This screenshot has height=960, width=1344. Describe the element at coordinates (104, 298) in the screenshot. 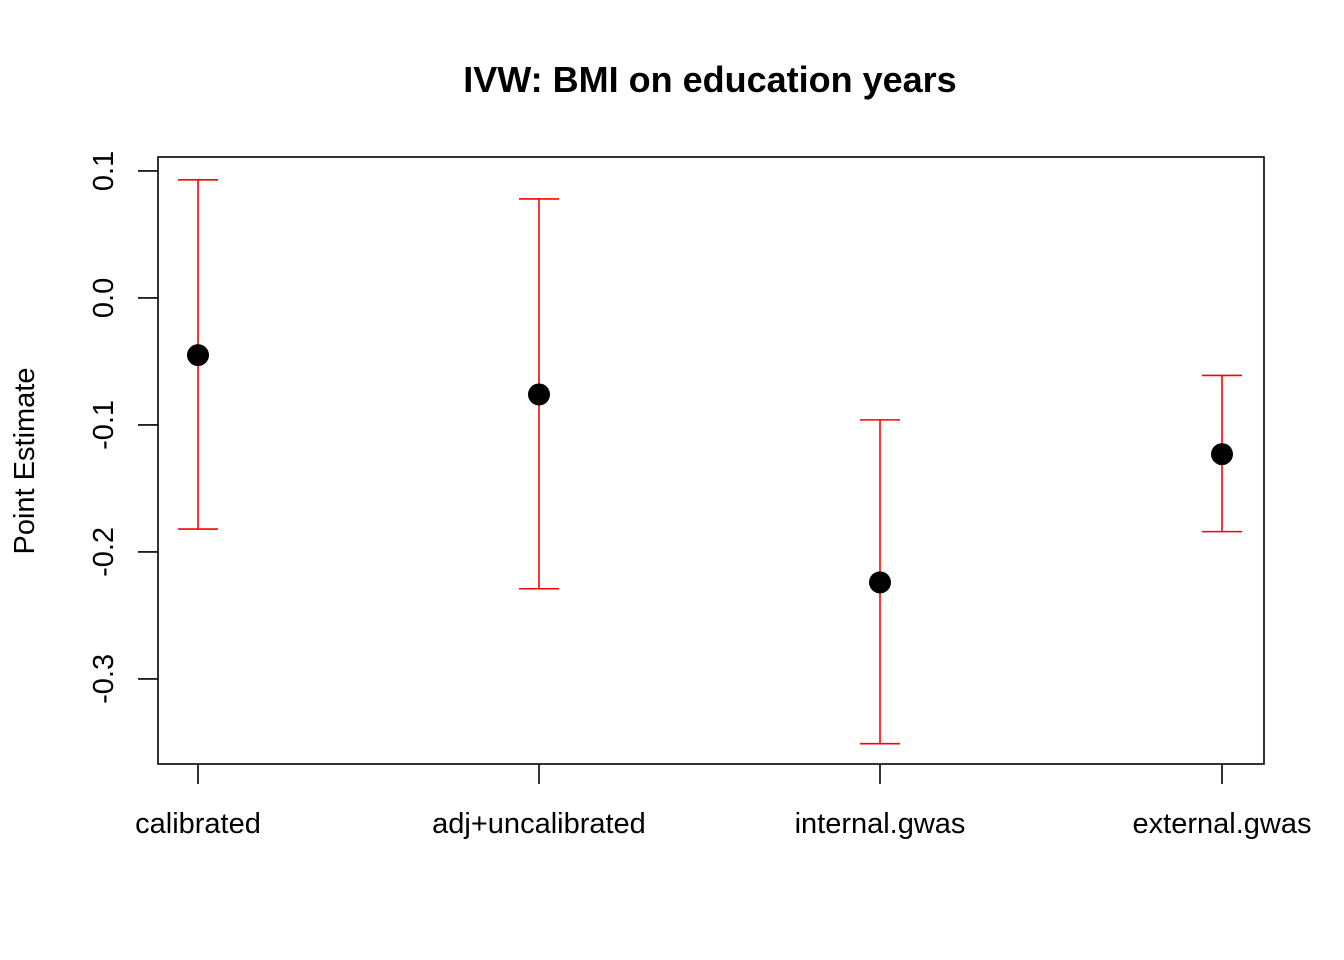

I see `y-tick-label: 0.0` at that location.